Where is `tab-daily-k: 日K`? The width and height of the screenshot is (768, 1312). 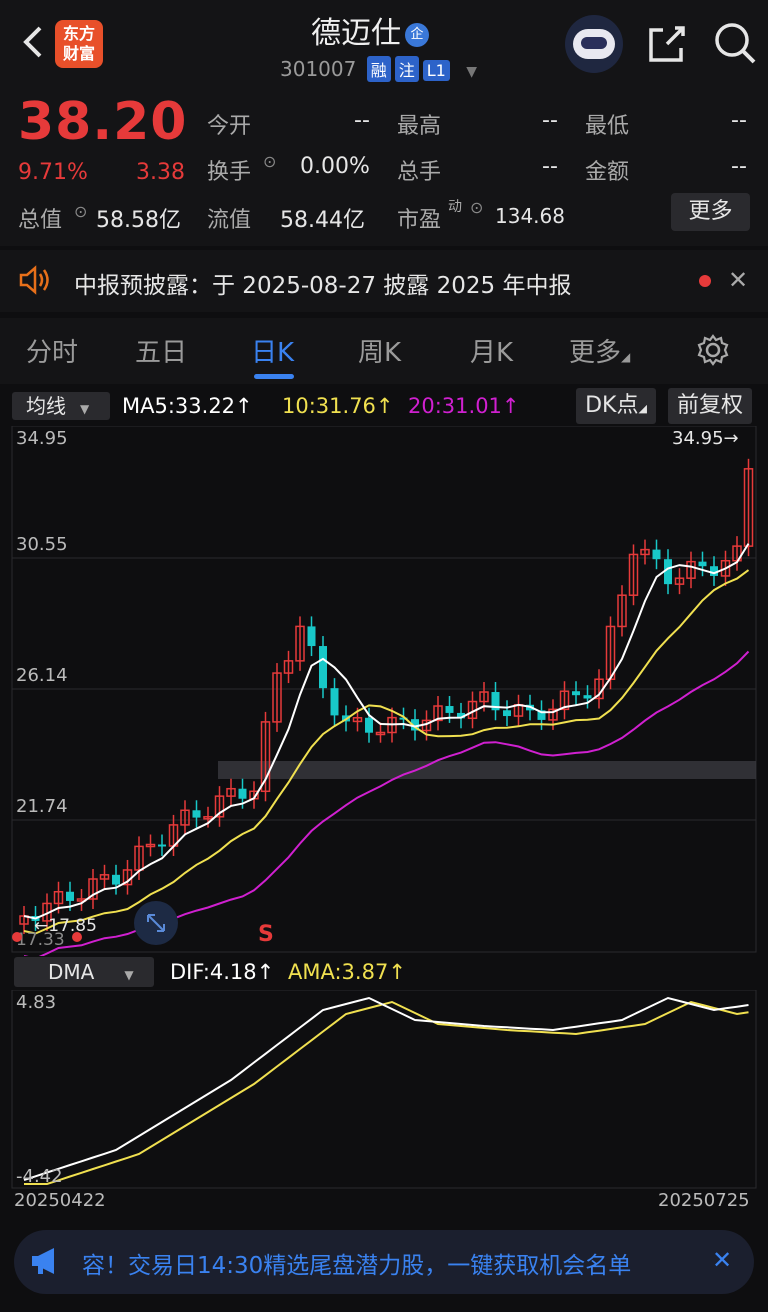 tab-daily-k: 日K is located at coordinates (273, 353).